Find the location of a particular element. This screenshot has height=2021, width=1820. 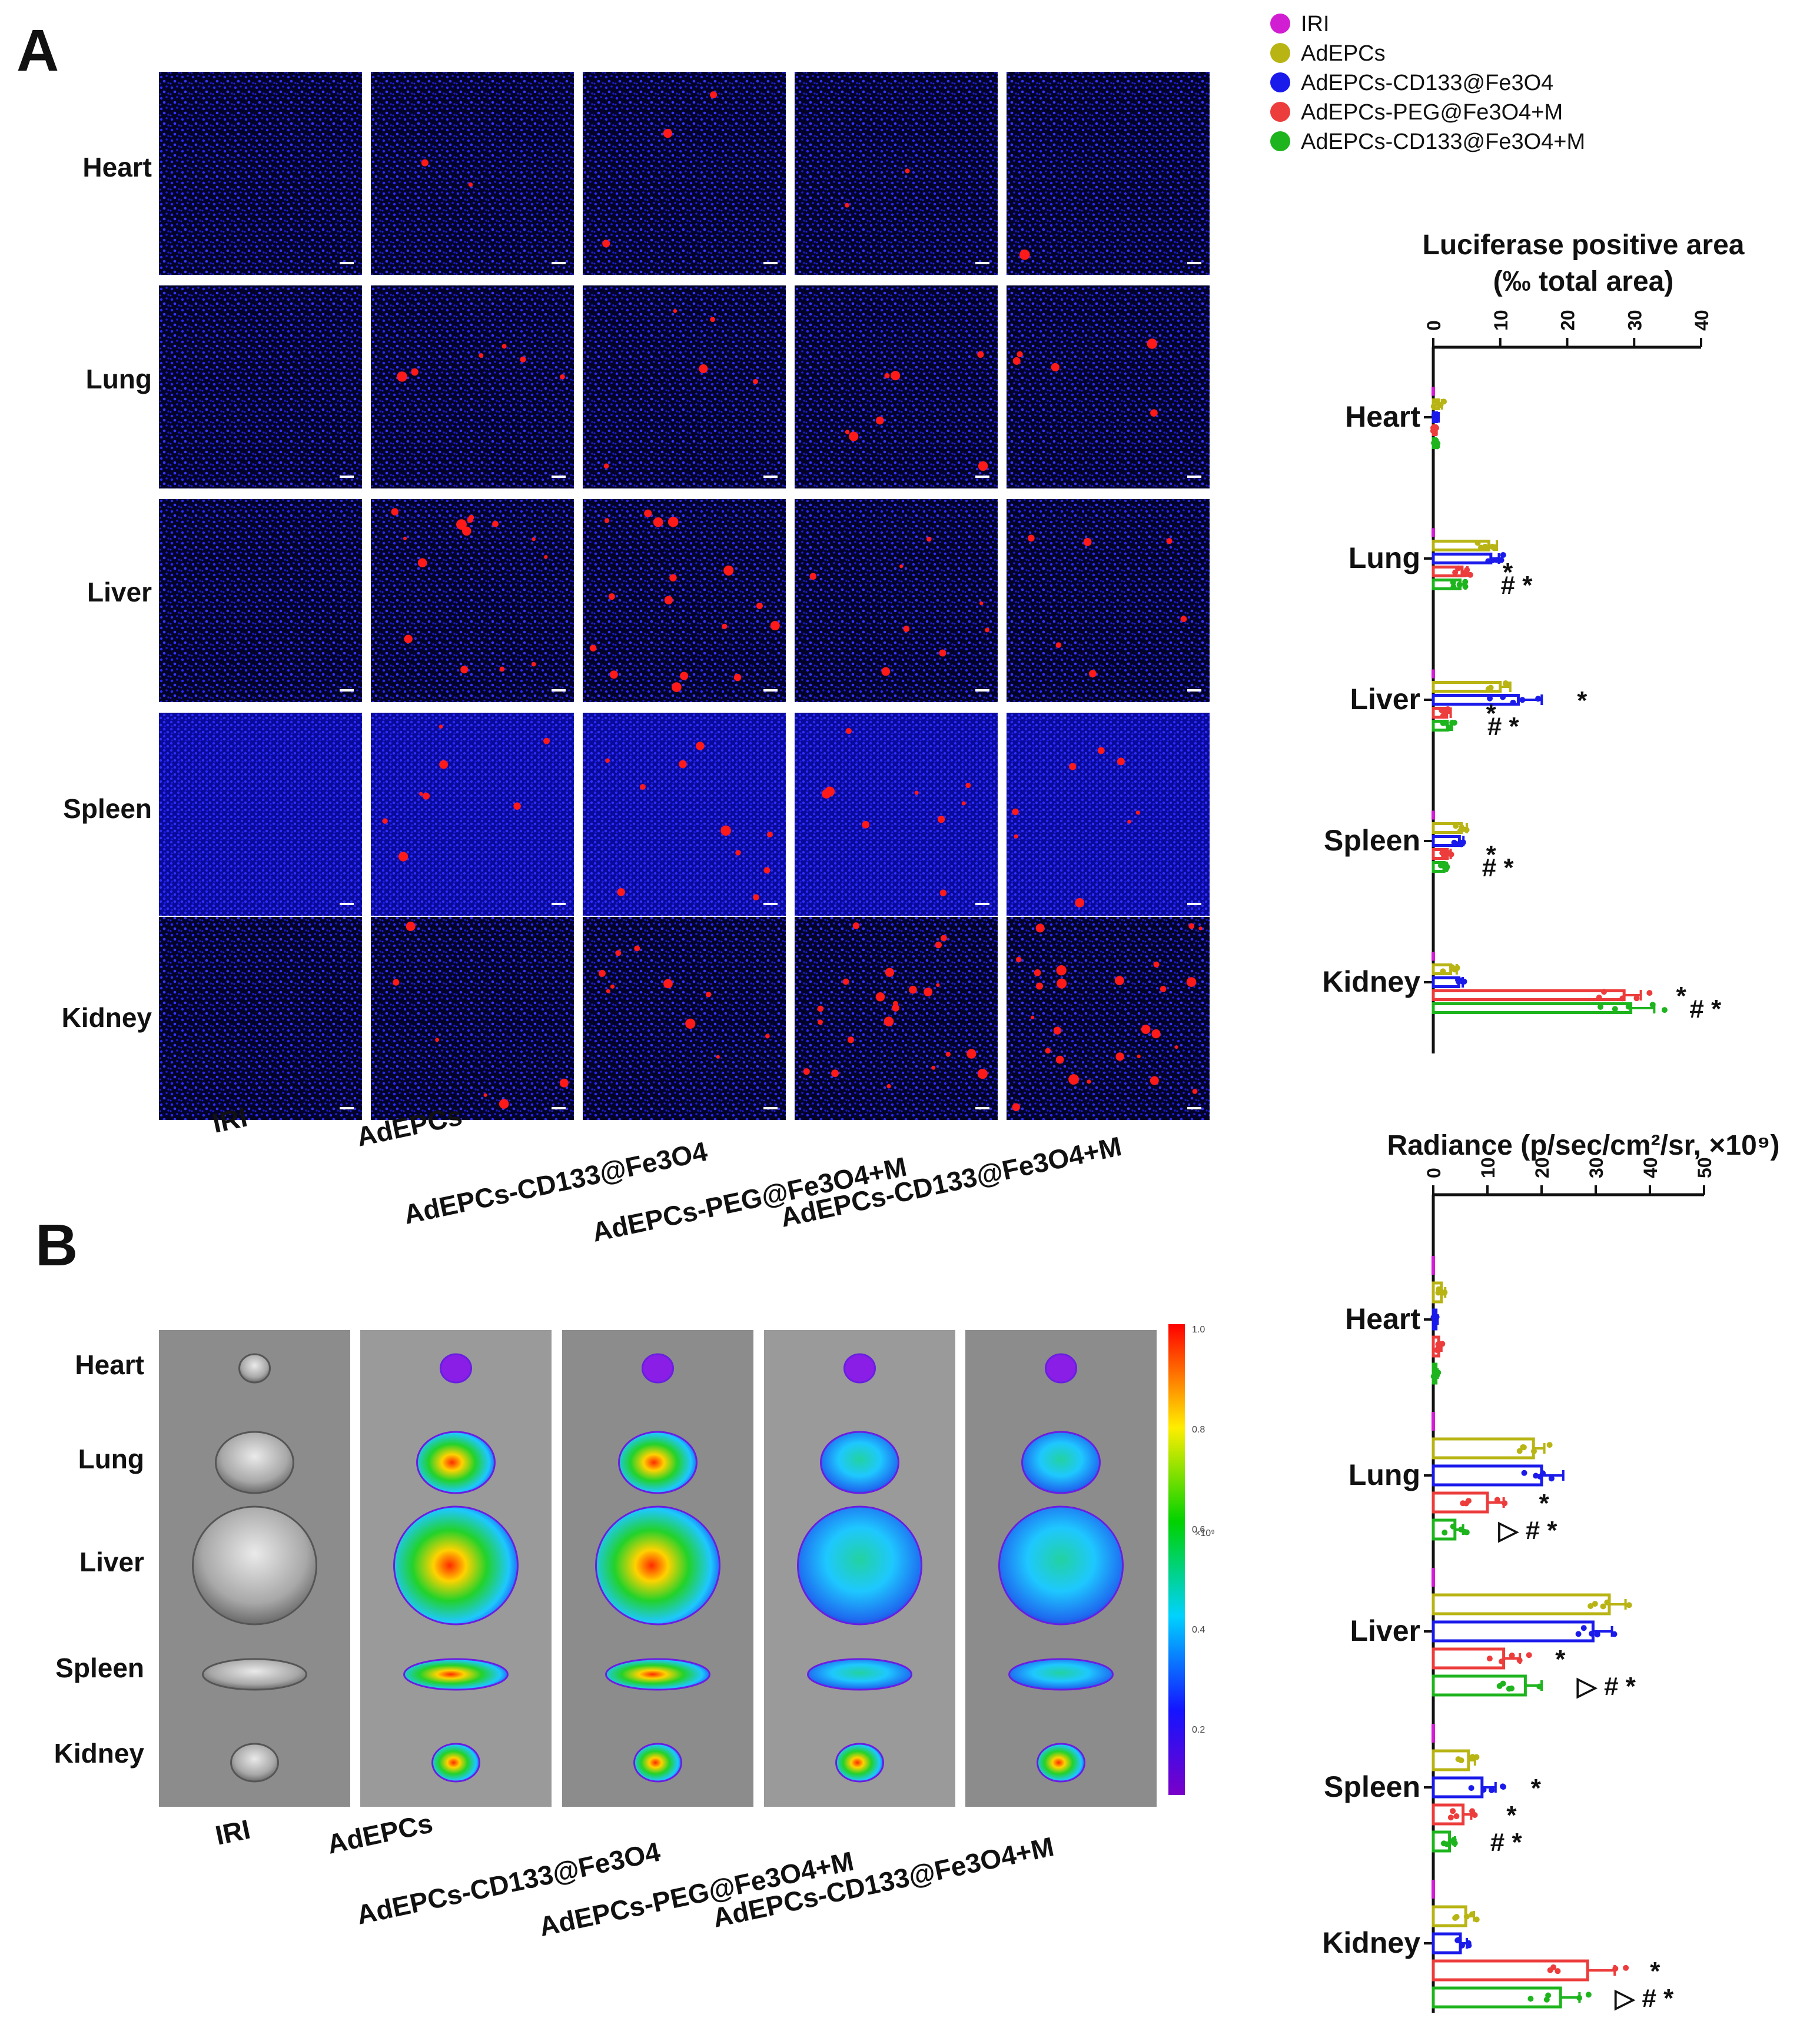

legend-item: AdEPCs-CD133@Fe3O4+M is located at coordinates (1427, 141).